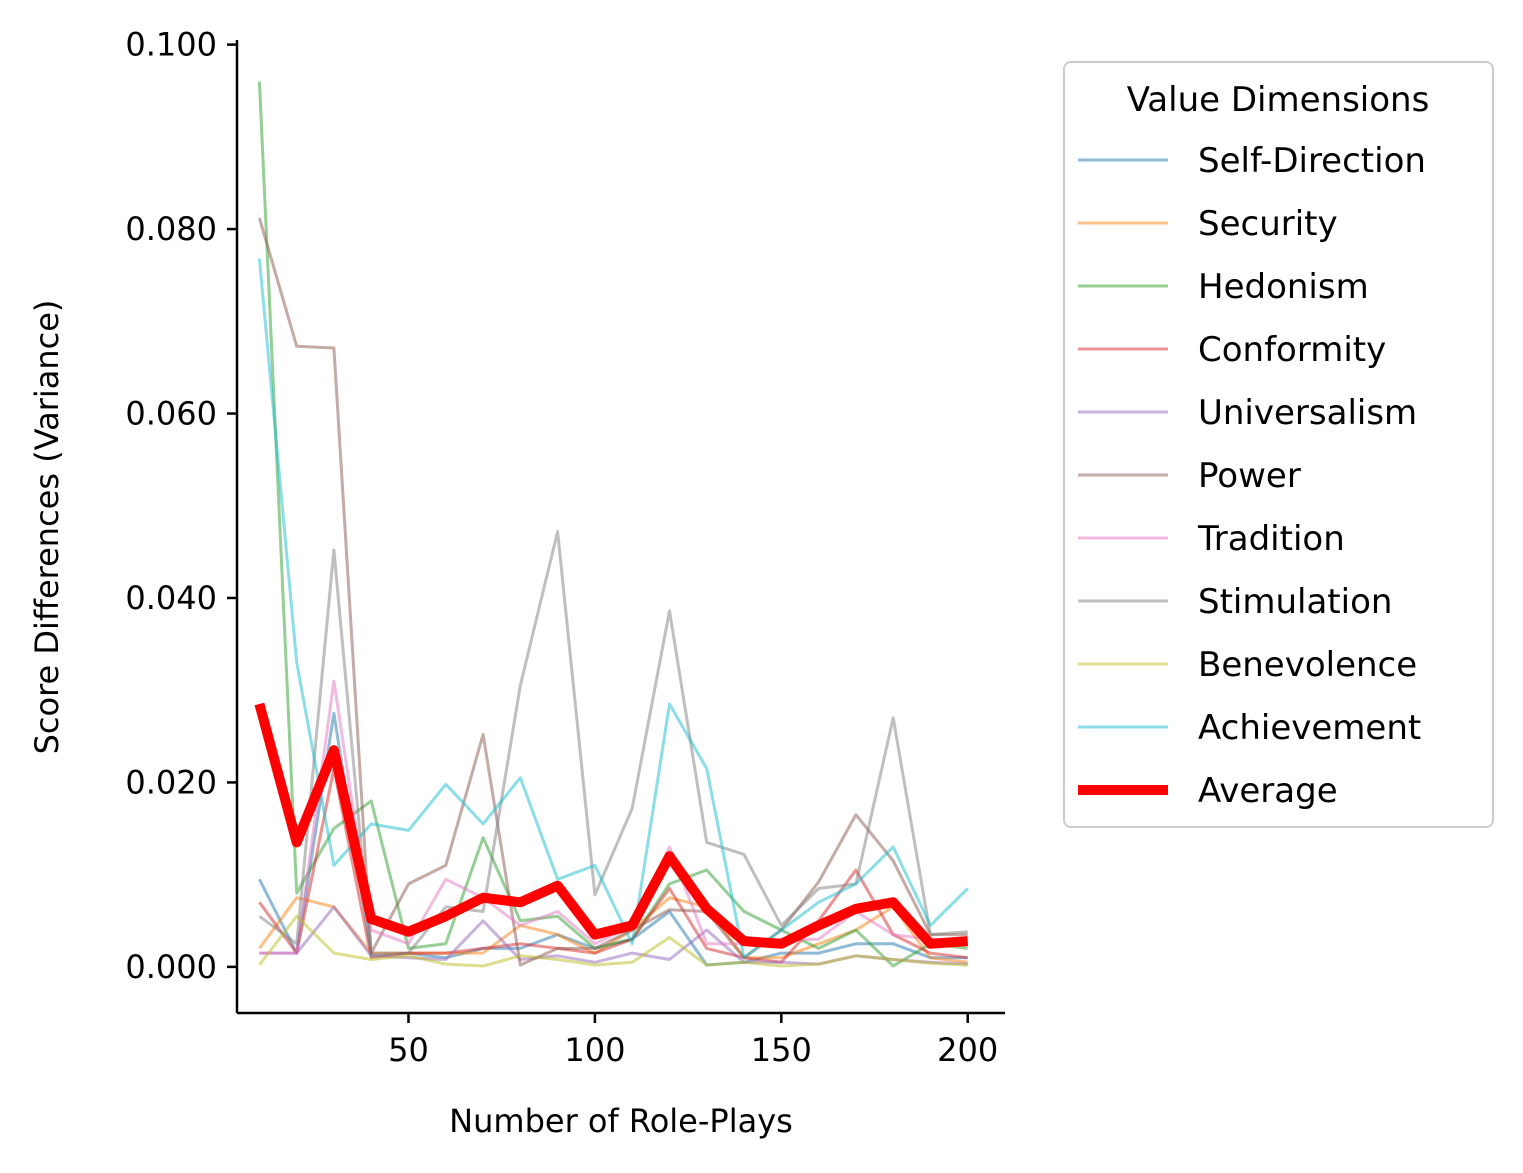  Describe the element at coordinates (967, 1050) in the screenshot. I see `x-tick-label: 200` at that location.